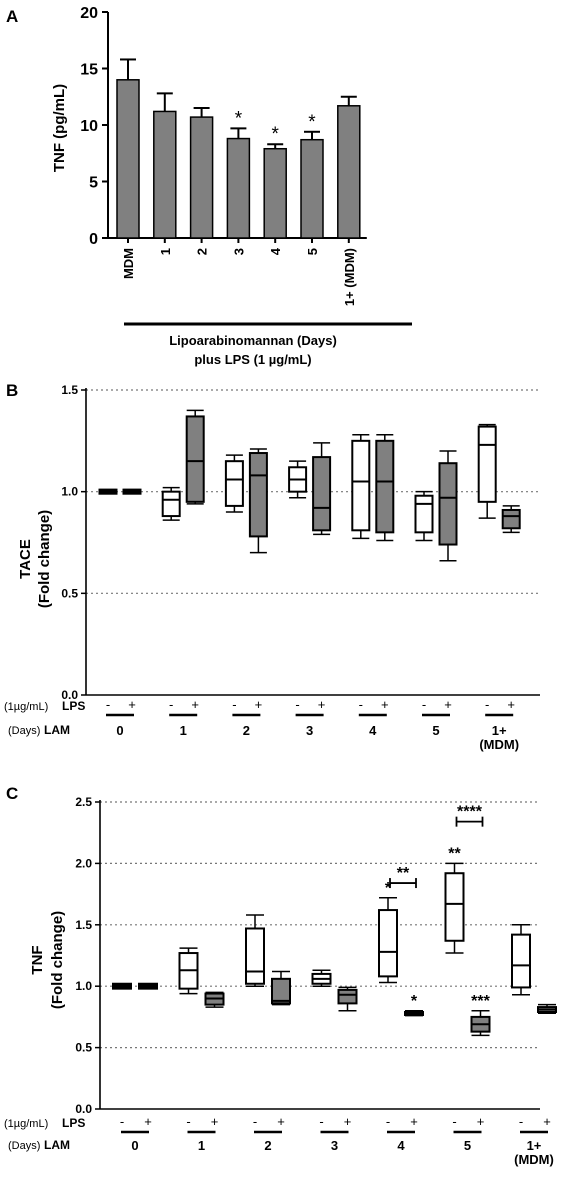 This screenshot has width=561, height=1178. What do you see at coordinates (37, 959) in the screenshot?
I see `panel-c-y-axis-title: TNF` at bounding box center [37, 959].